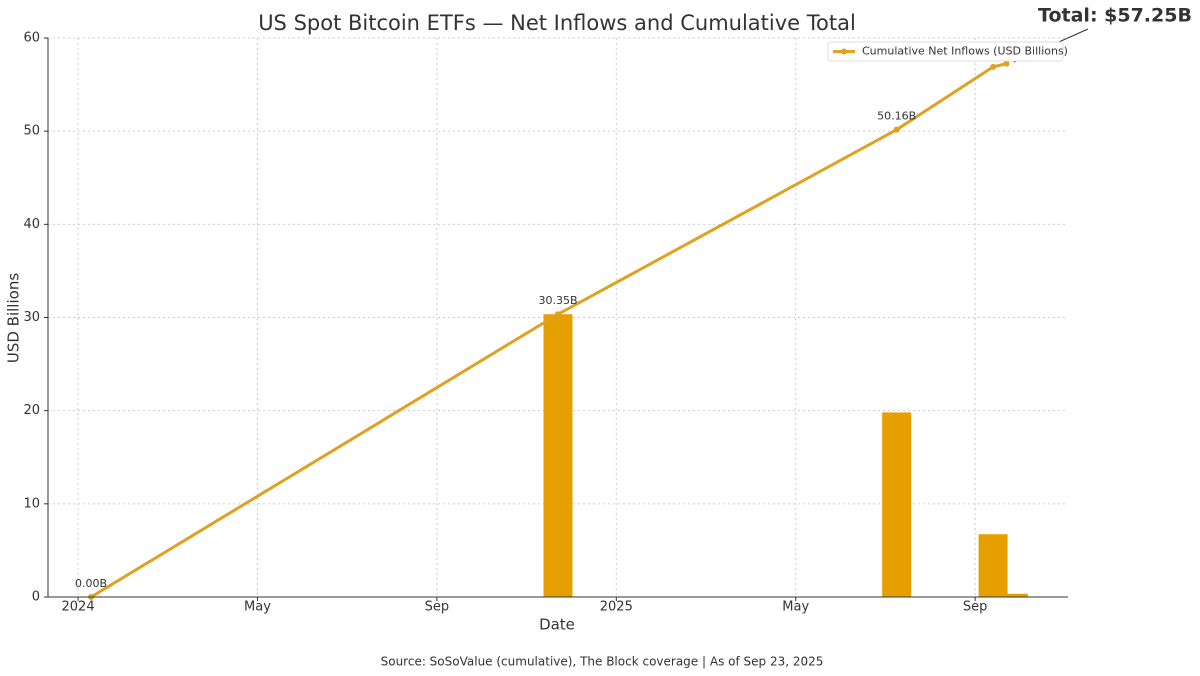  I want to click on legend-marker, so click(844, 51).